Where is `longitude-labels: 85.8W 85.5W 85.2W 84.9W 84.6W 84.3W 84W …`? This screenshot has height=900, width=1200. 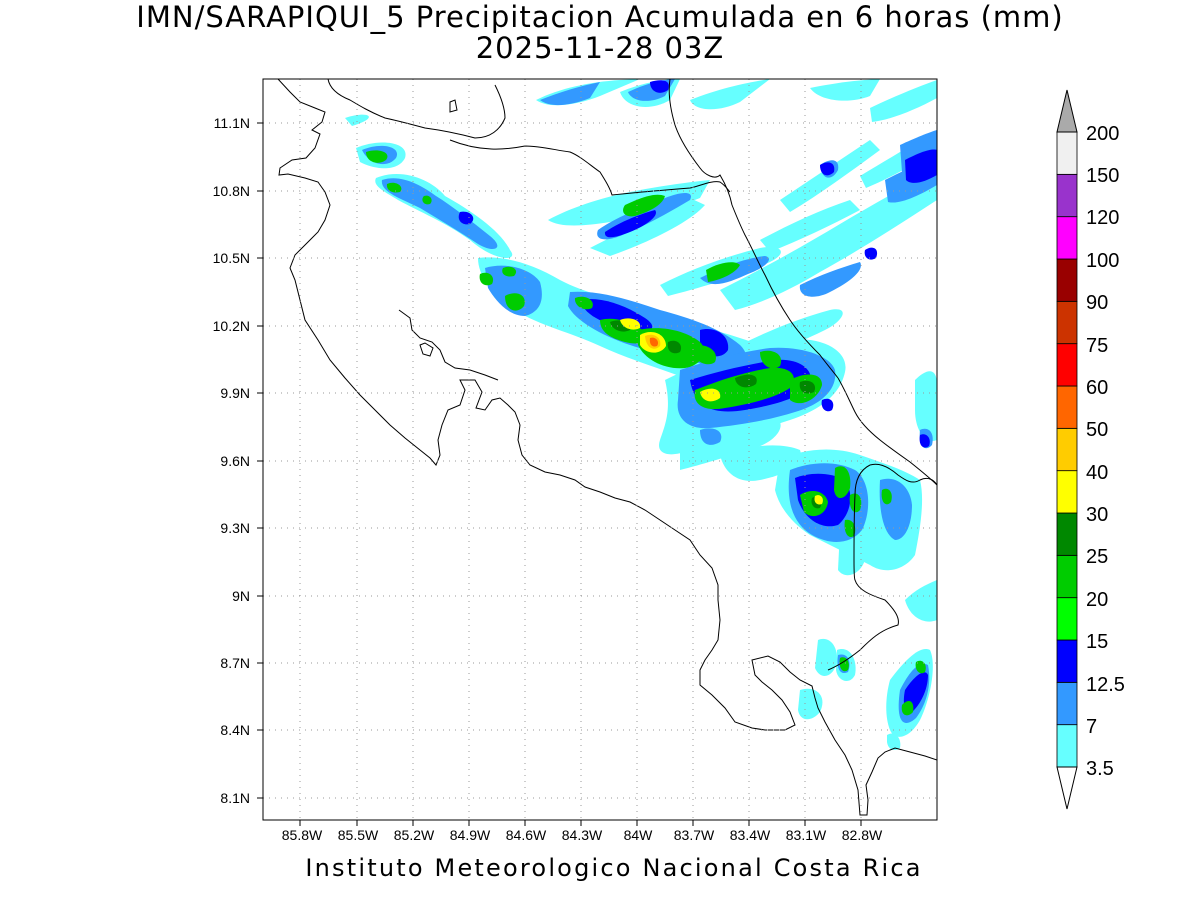
longitude-labels: 85.8W 85.5W 85.2W 84.9W 84.6W 84.3W 84W … is located at coordinates (582, 835).